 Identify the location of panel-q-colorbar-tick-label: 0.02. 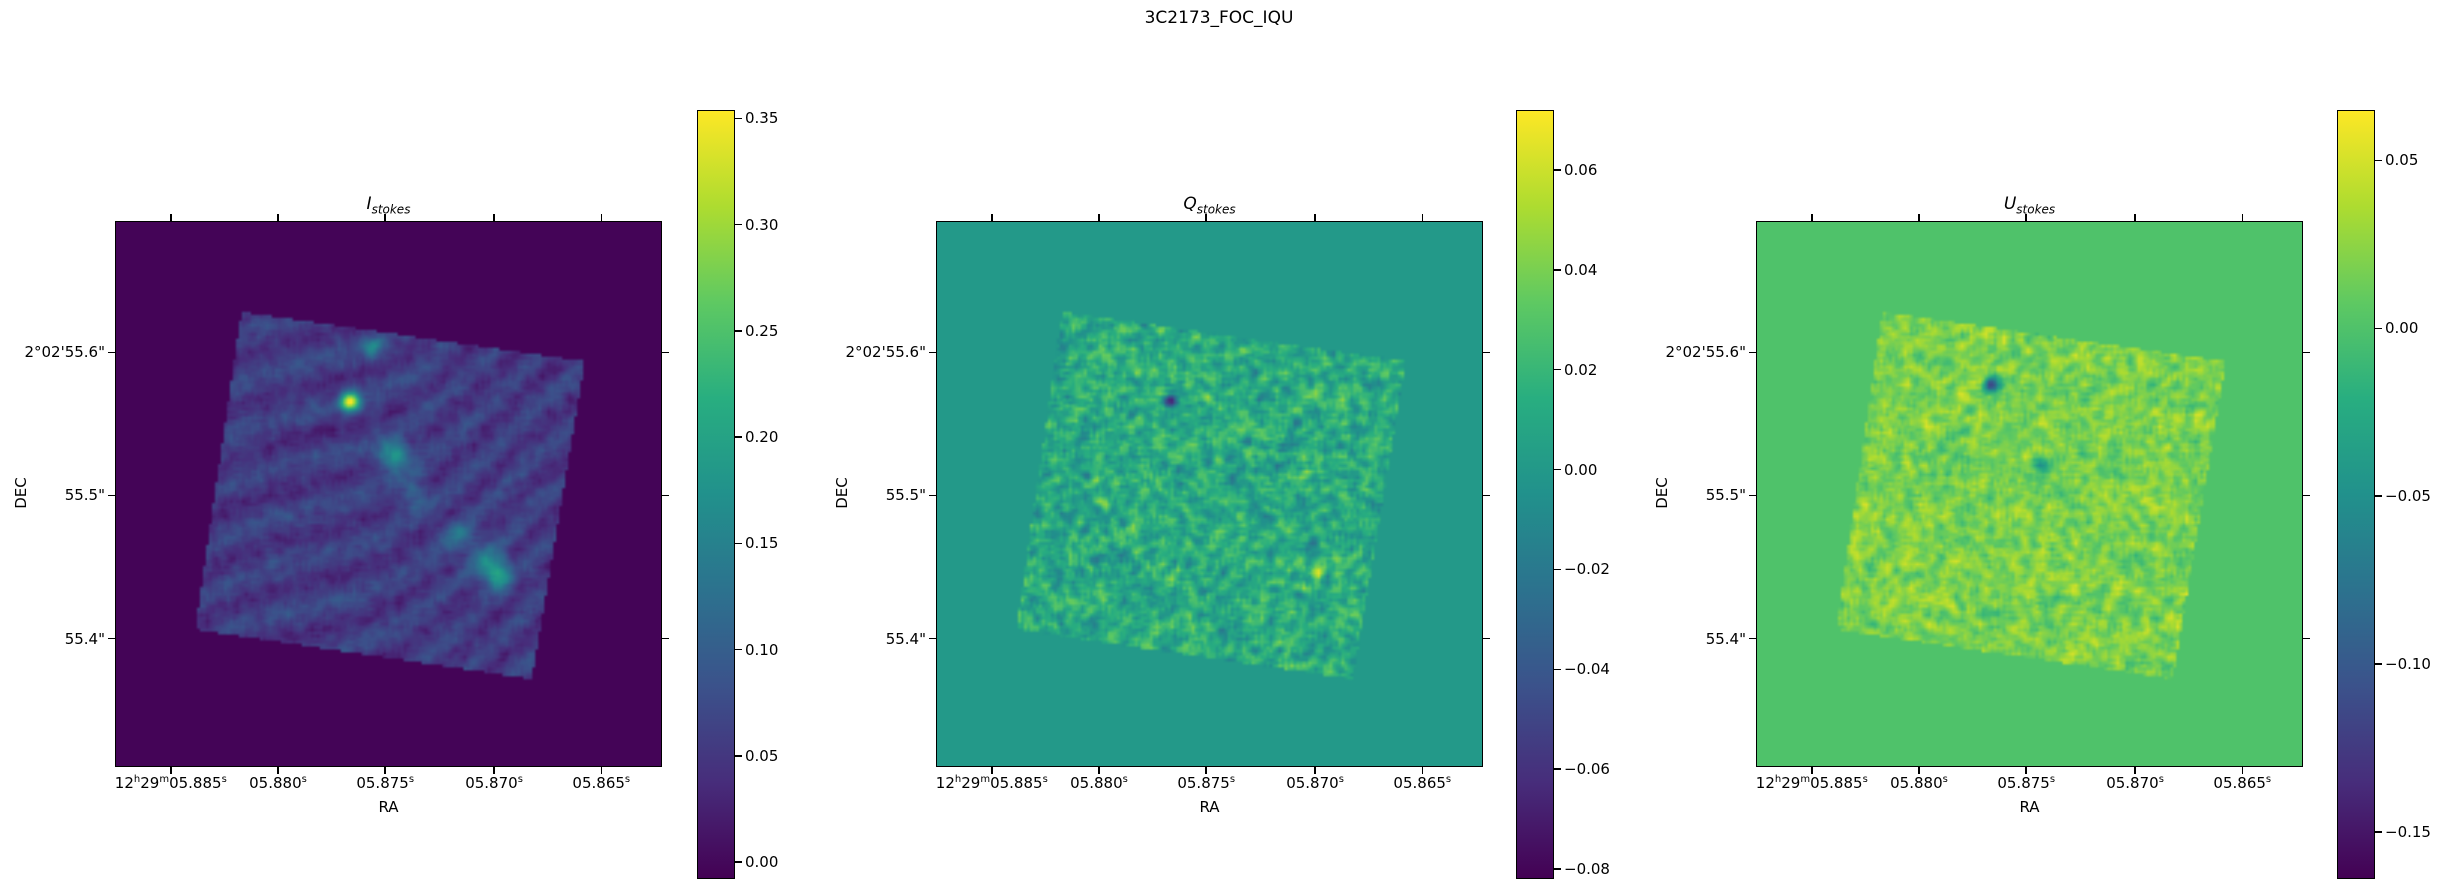
(1581, 369).